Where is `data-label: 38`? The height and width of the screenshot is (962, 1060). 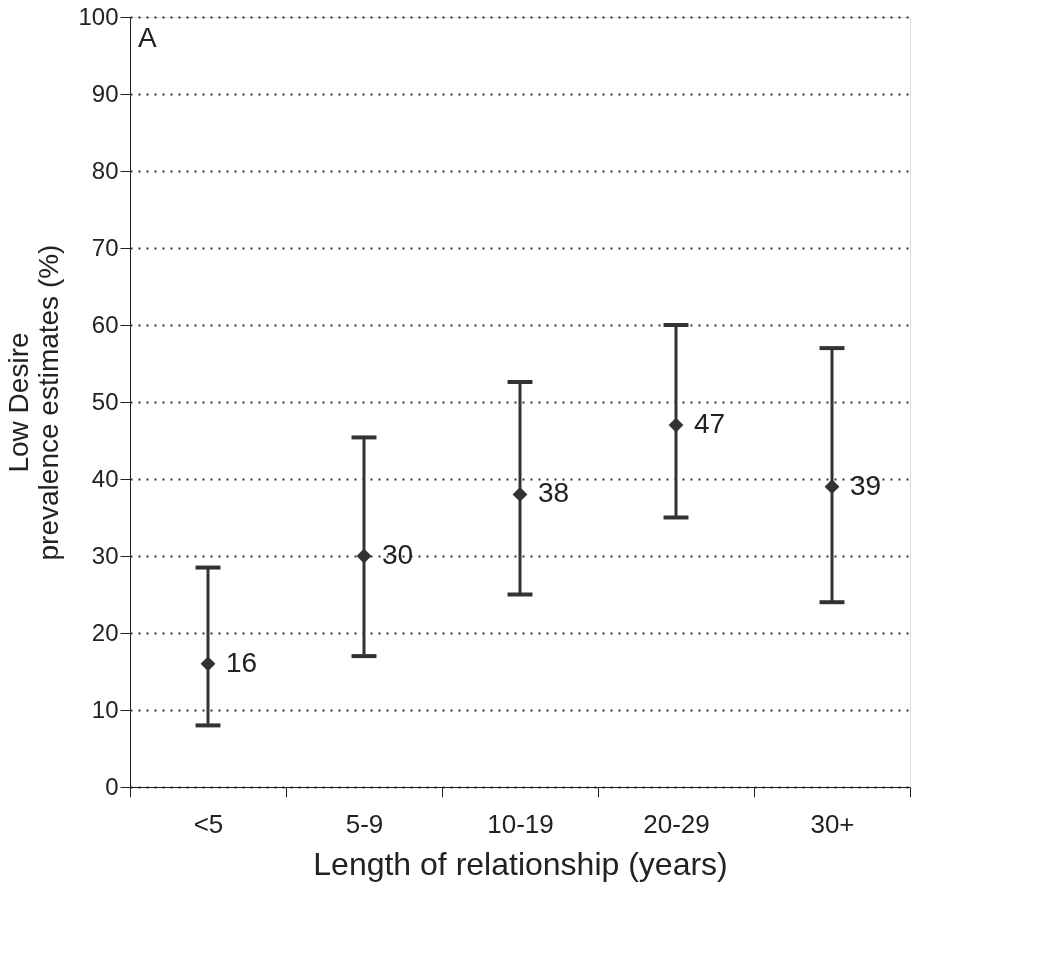 data-label: 38 is located at coordinates (554, 493).